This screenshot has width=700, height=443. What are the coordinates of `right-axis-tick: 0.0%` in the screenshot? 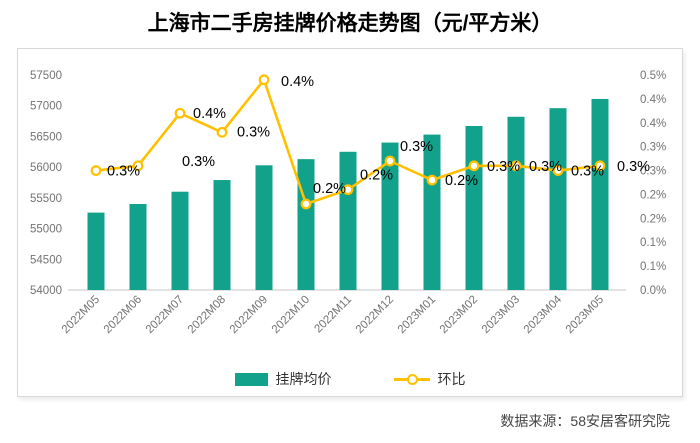 It's located at (653, 291).